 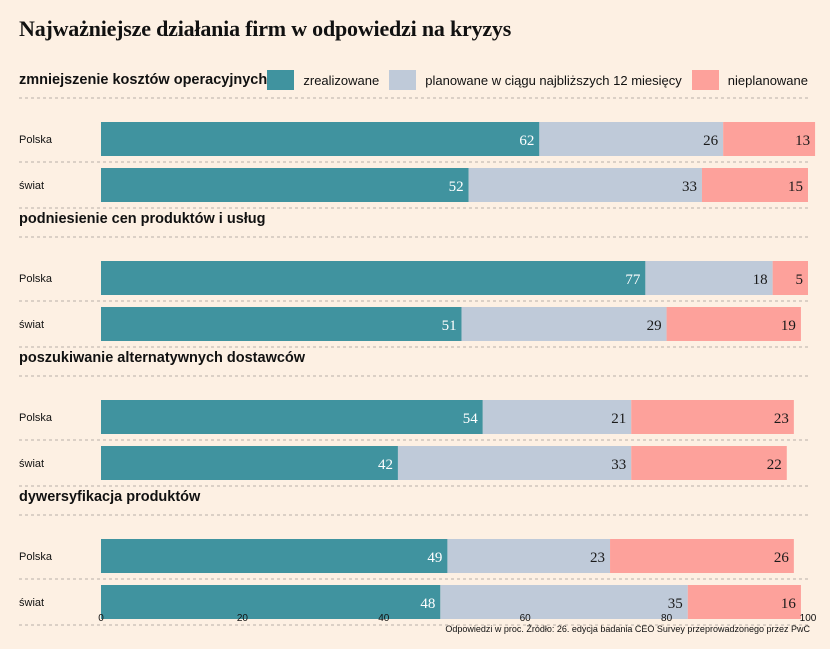 I want to click on legend-item-zrealizowane: zrealizowane, so click(x=323, y=80).